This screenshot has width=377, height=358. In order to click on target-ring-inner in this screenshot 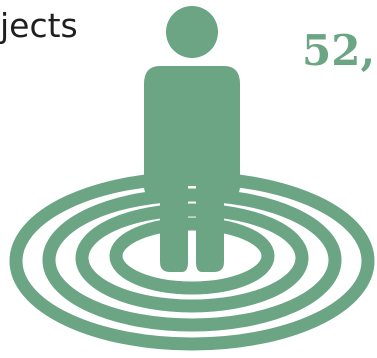, I will do `click(192, 256)`.